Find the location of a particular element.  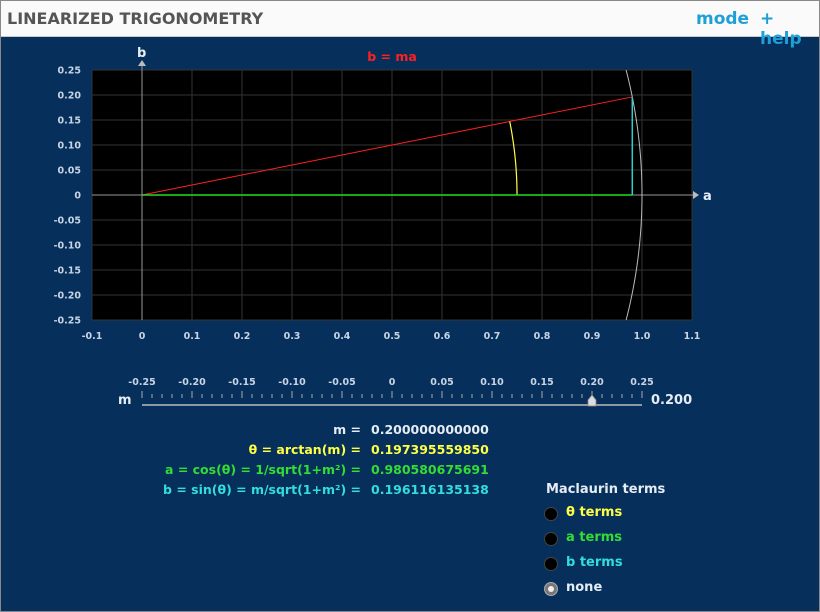

y-tick-label: -0.15 is located at coordinates (67, 271).